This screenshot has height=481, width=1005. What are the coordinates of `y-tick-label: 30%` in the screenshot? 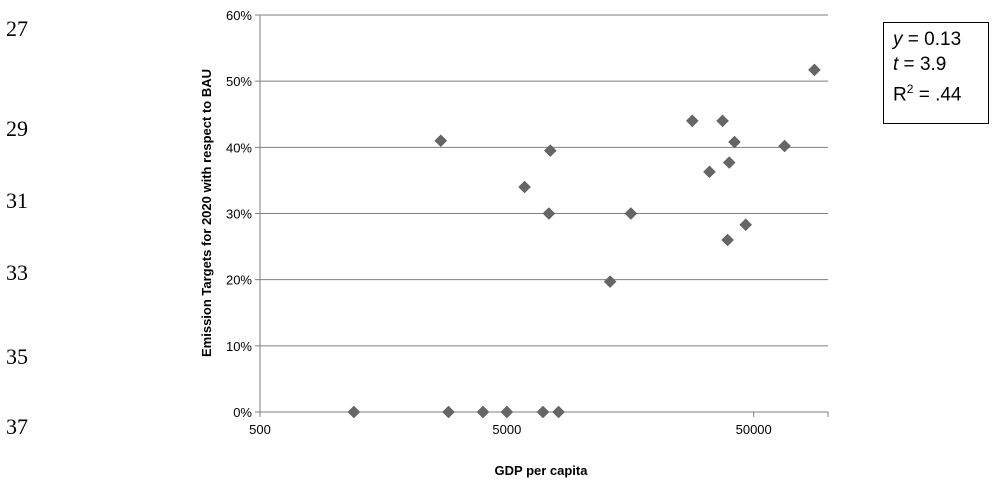 It's located at (239, 214).